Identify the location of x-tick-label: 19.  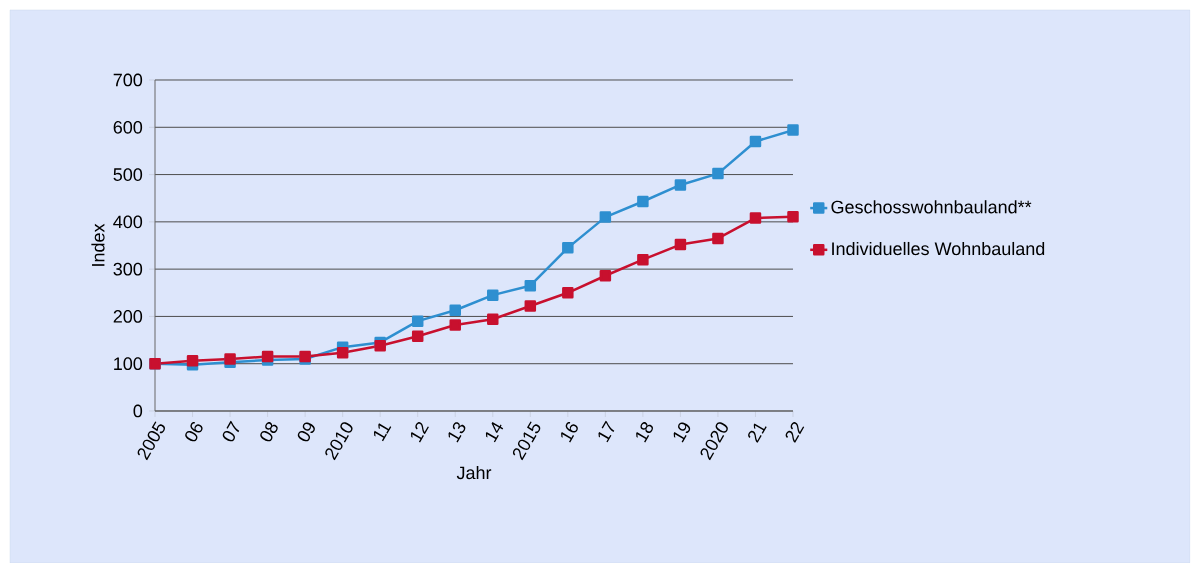
(682, 432).